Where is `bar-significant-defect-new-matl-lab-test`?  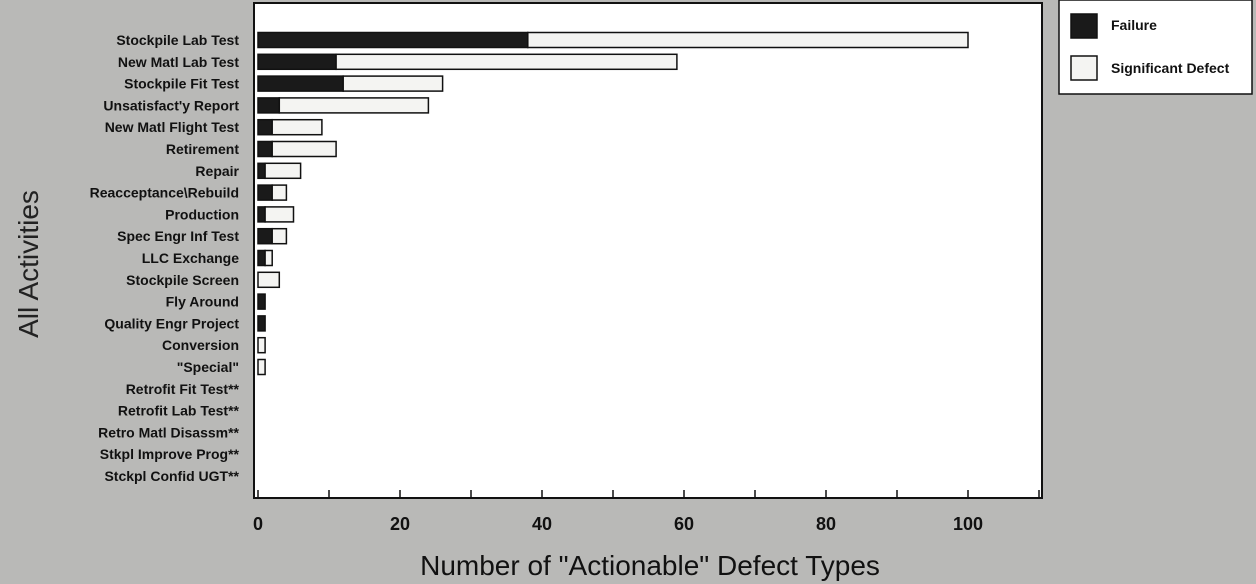 bar-significant-defect-new-matl-lab-test is located at coordinates (506, 62).